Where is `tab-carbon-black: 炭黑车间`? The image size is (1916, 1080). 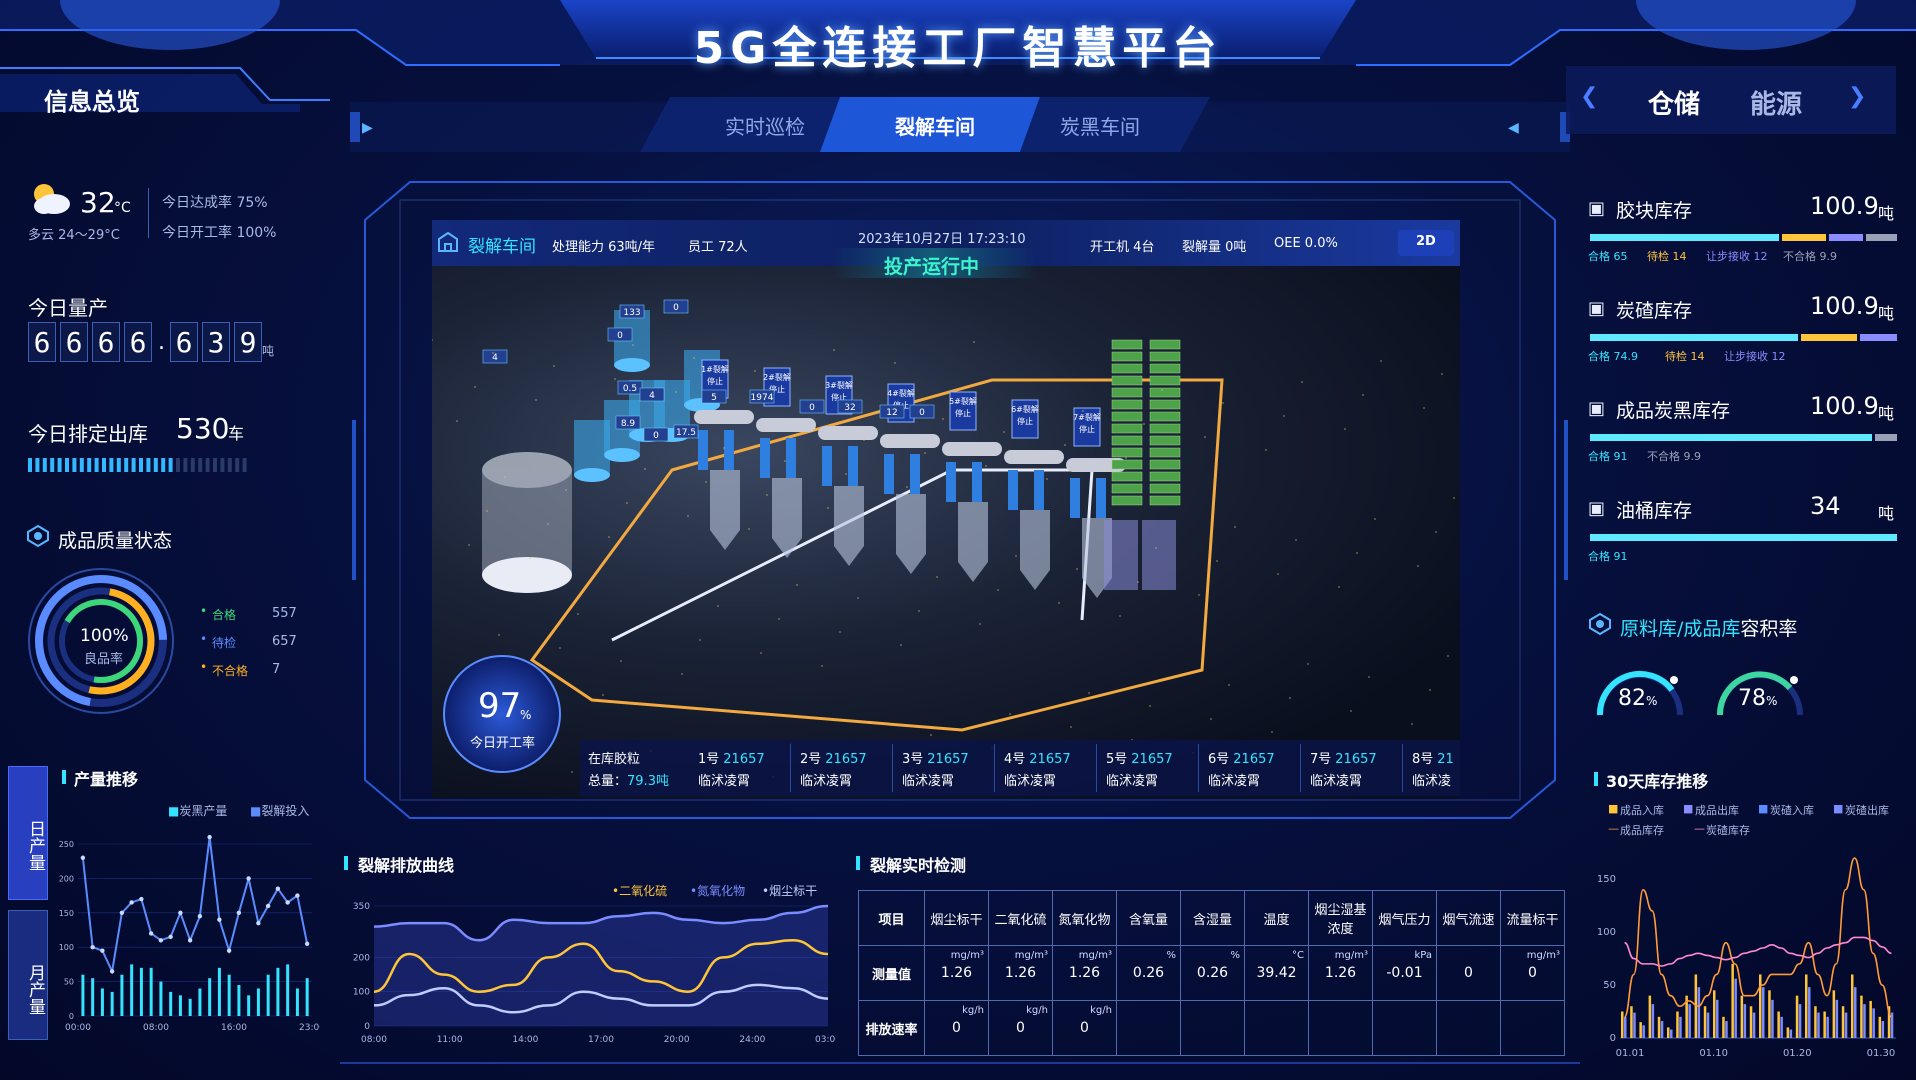 tab-carbon-black: 炭黑车间 is located at coordinates (1100, 127).